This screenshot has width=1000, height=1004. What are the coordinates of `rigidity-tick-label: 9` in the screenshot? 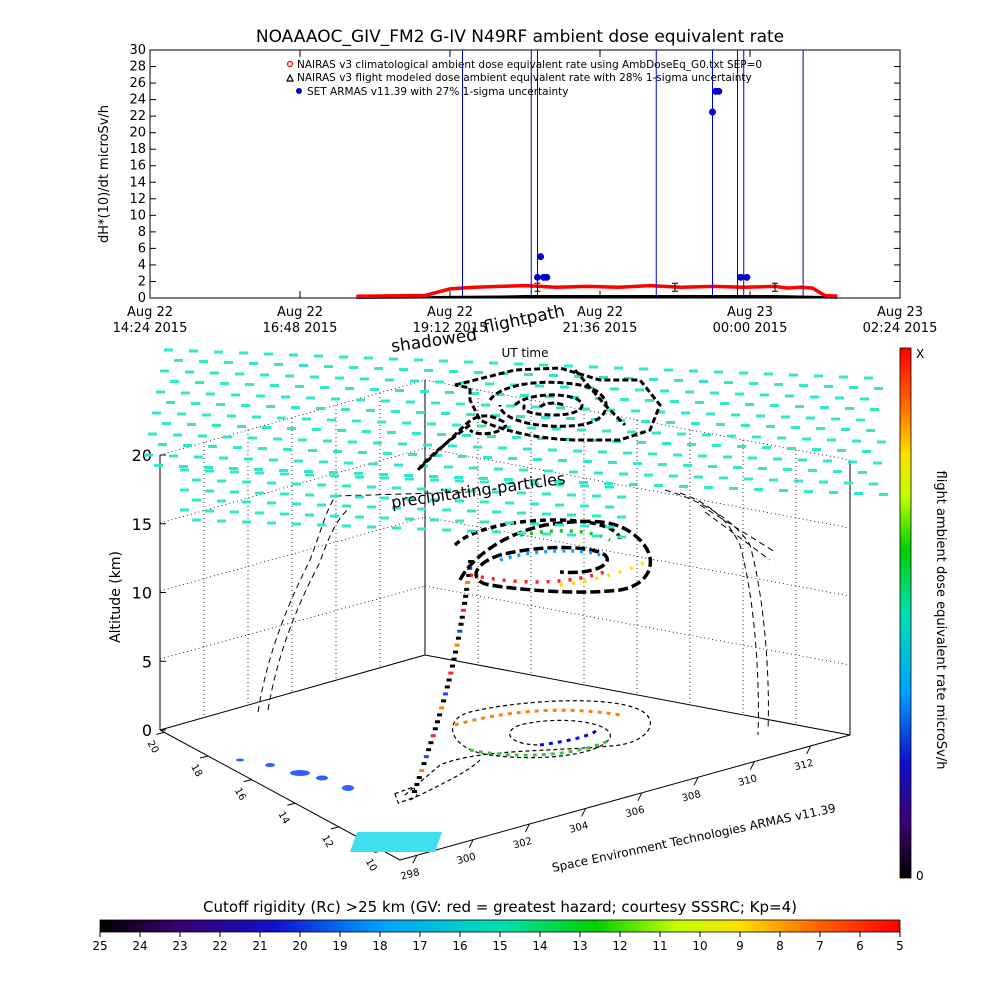 It's located at (740, 946).